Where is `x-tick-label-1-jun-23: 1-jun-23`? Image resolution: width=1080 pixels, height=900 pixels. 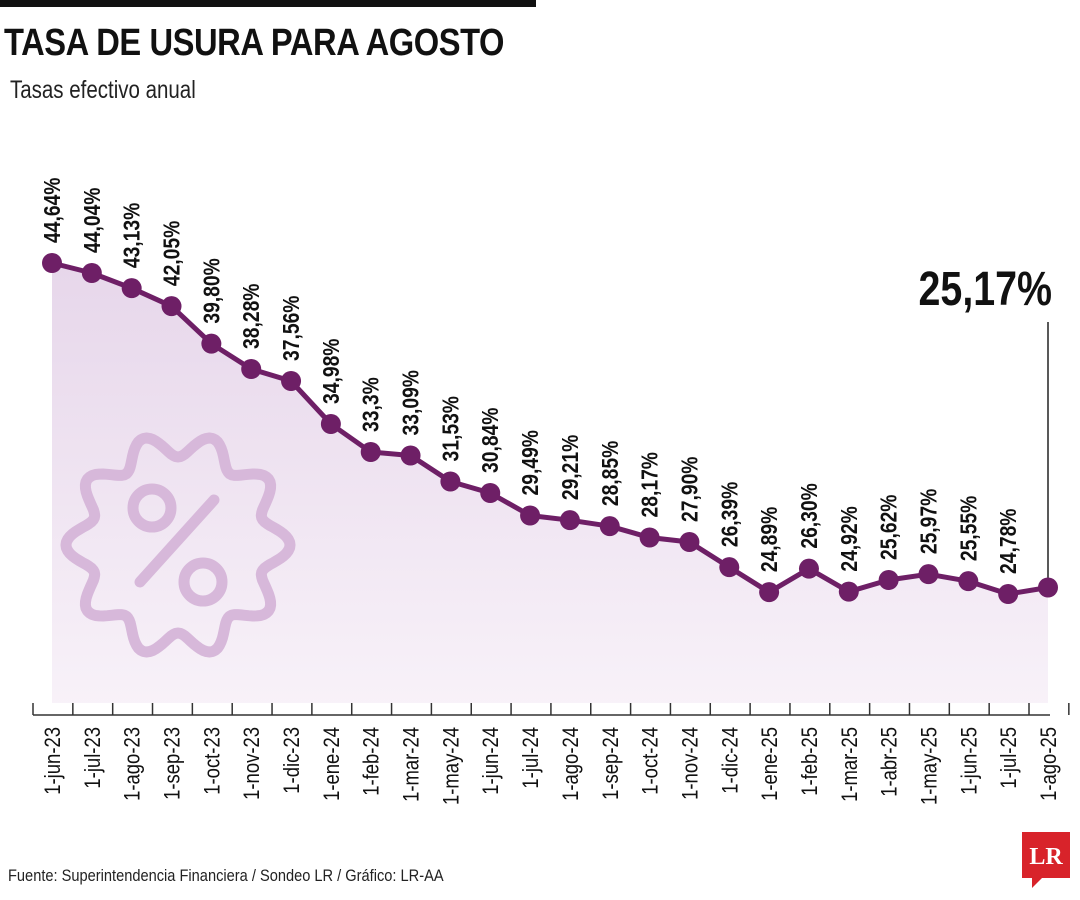 x-tick-label-1-jun-23: 1-jun-23 is located at coordinates (54, 761).